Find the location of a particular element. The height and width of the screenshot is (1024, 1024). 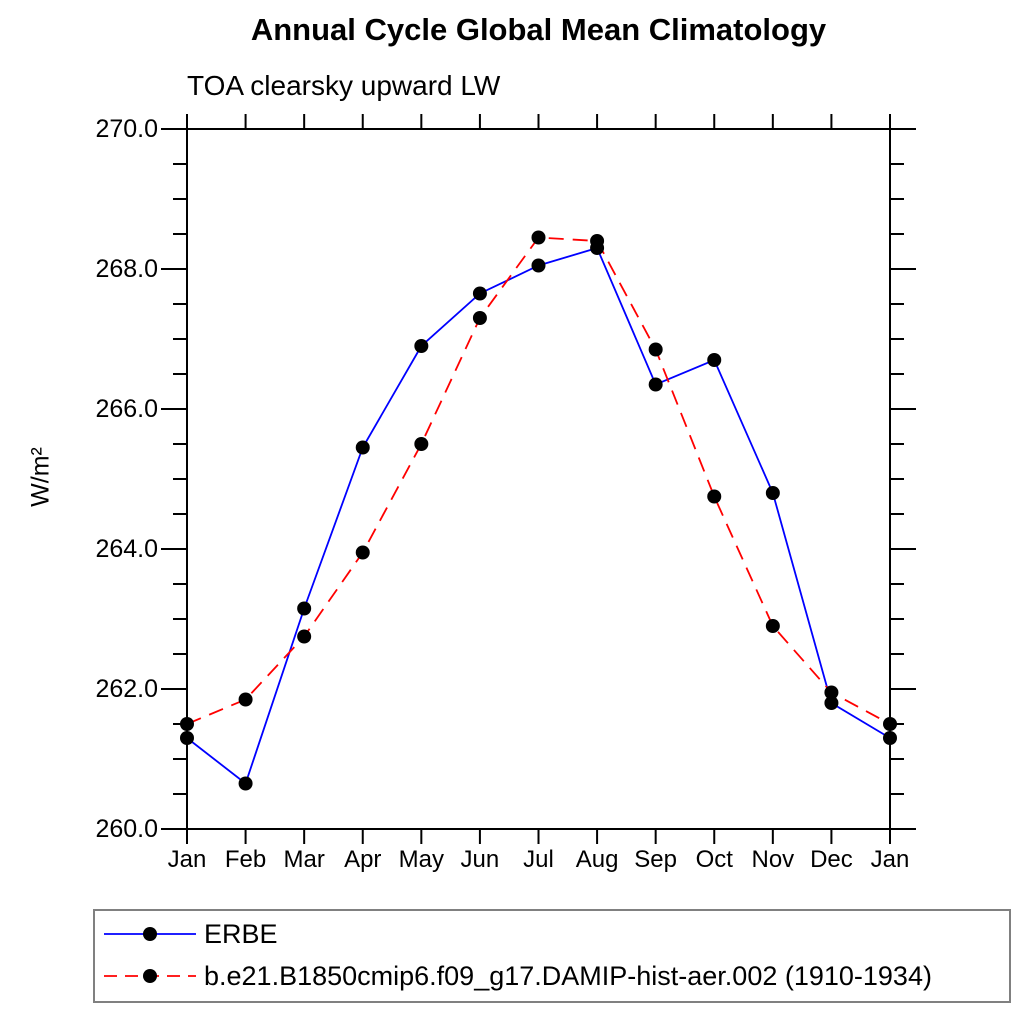

x-tick-label: Feb is located at coordinates (245, 859).